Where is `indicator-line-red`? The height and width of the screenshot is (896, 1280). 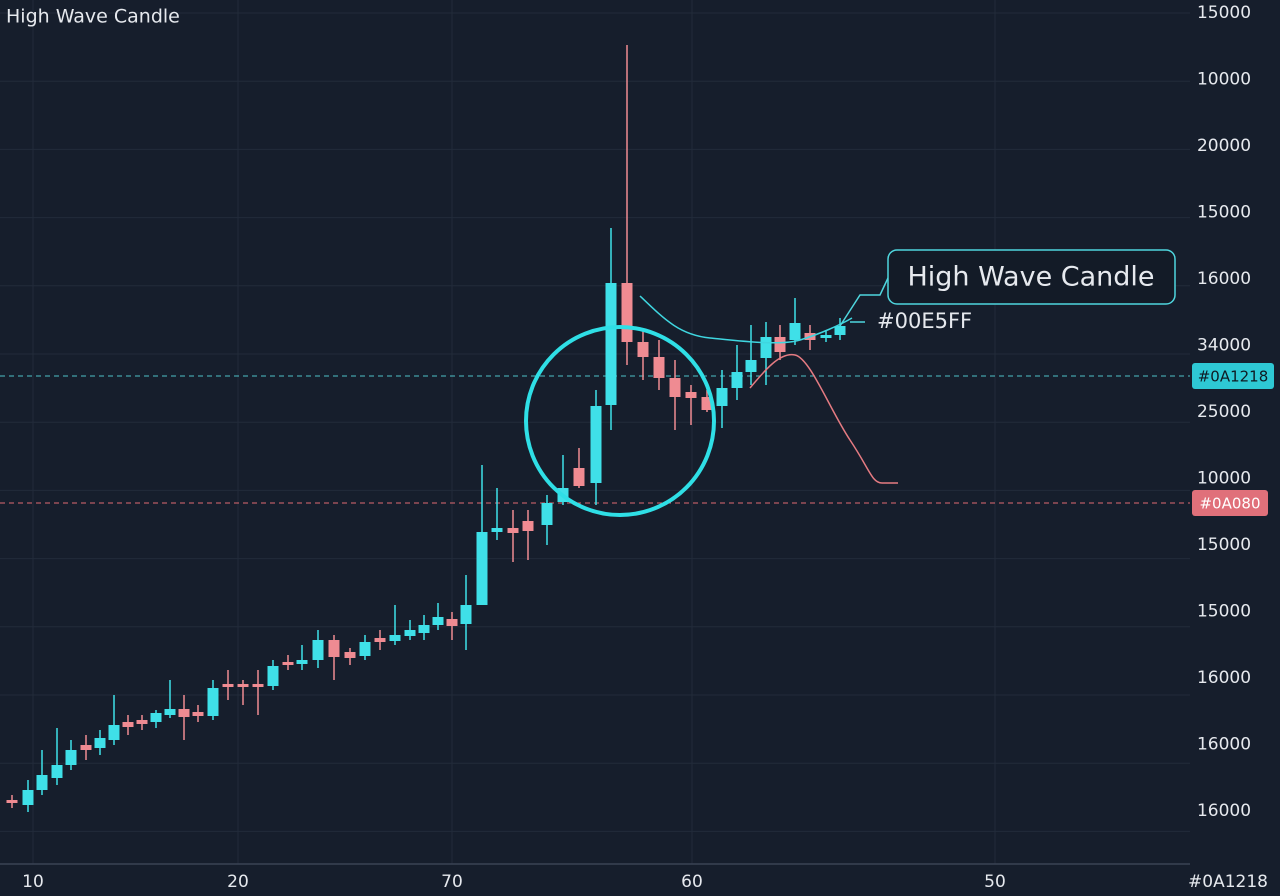 indicator-line-red is located at coordinates (823, 419).